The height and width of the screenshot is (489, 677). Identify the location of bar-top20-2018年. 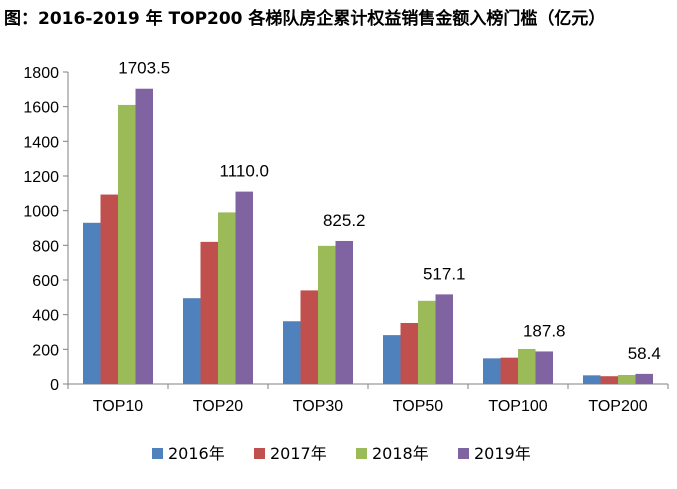
(227, 298).